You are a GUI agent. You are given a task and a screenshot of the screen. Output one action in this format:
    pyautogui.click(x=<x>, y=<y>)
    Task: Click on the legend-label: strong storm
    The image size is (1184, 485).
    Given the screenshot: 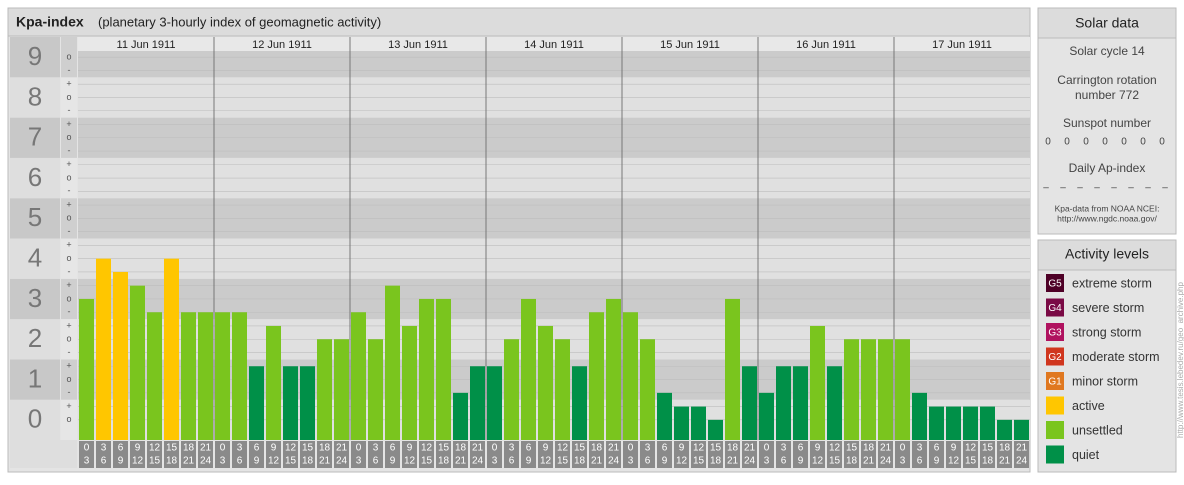 What is the action you would take?
    pyautogui.click(x=1106, y=332)
    